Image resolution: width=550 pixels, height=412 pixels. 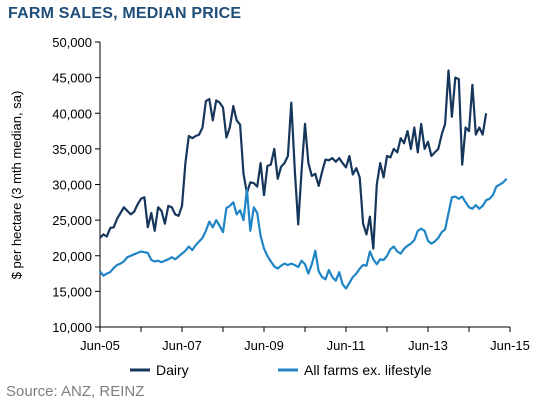 I want to click on y-tick-label: 50,000, so click(x=72, y=42).